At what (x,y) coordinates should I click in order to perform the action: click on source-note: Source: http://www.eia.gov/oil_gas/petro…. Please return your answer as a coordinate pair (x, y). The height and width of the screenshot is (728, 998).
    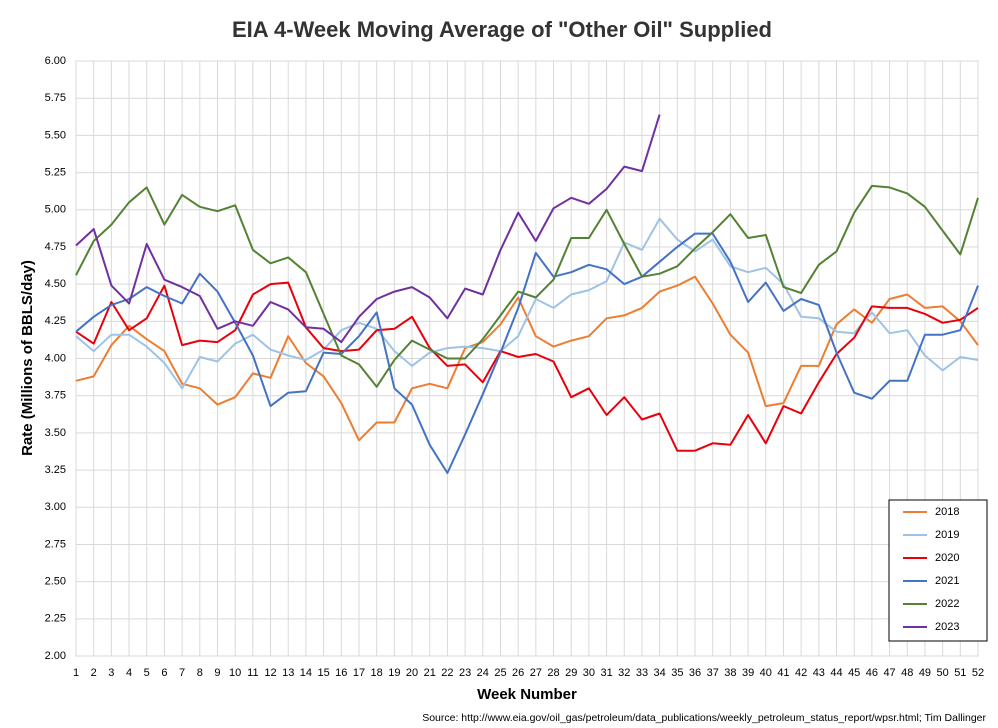
    Looking at the image, I should click on (704, 718).